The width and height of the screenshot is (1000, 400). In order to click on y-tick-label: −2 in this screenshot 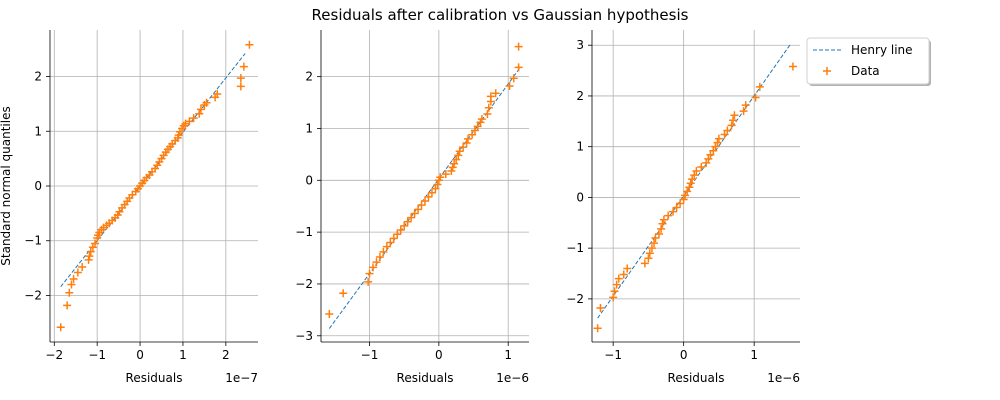, I will do `click(33, 295)`.